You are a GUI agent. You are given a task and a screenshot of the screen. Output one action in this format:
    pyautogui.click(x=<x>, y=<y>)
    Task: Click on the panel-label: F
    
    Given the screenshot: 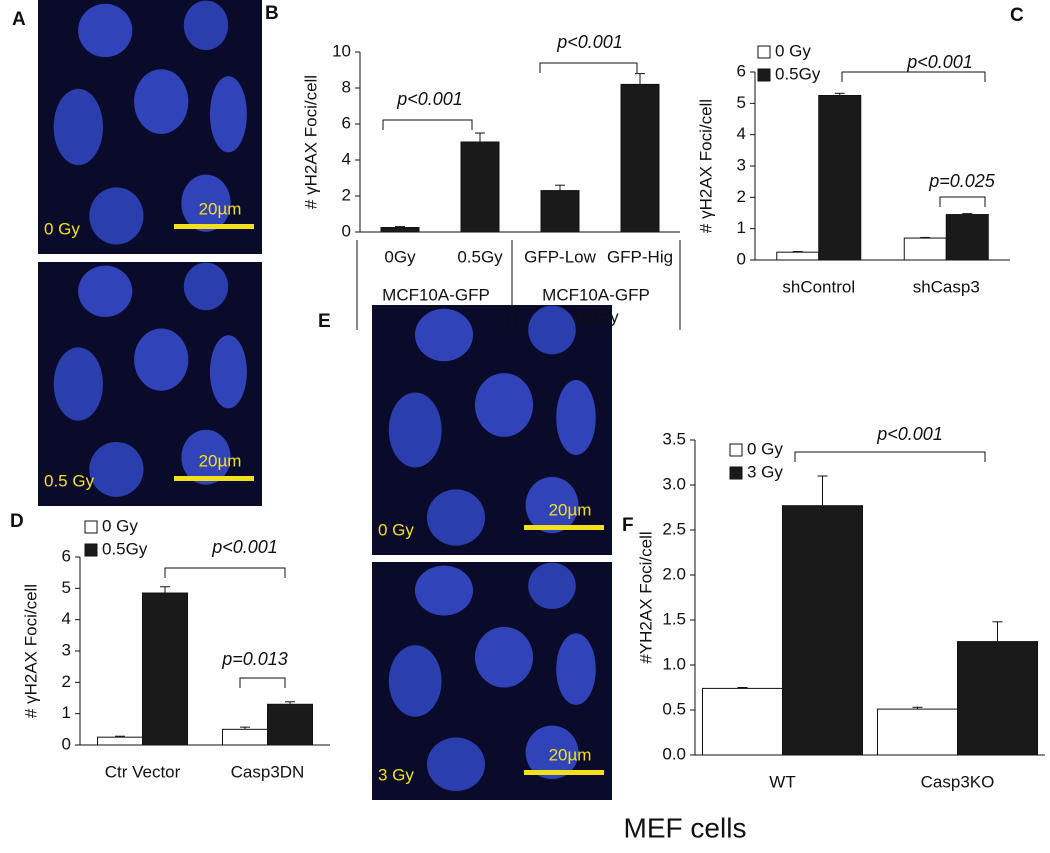 What is the action you would take?
    pyautogui.click(x=628, y=525)
    